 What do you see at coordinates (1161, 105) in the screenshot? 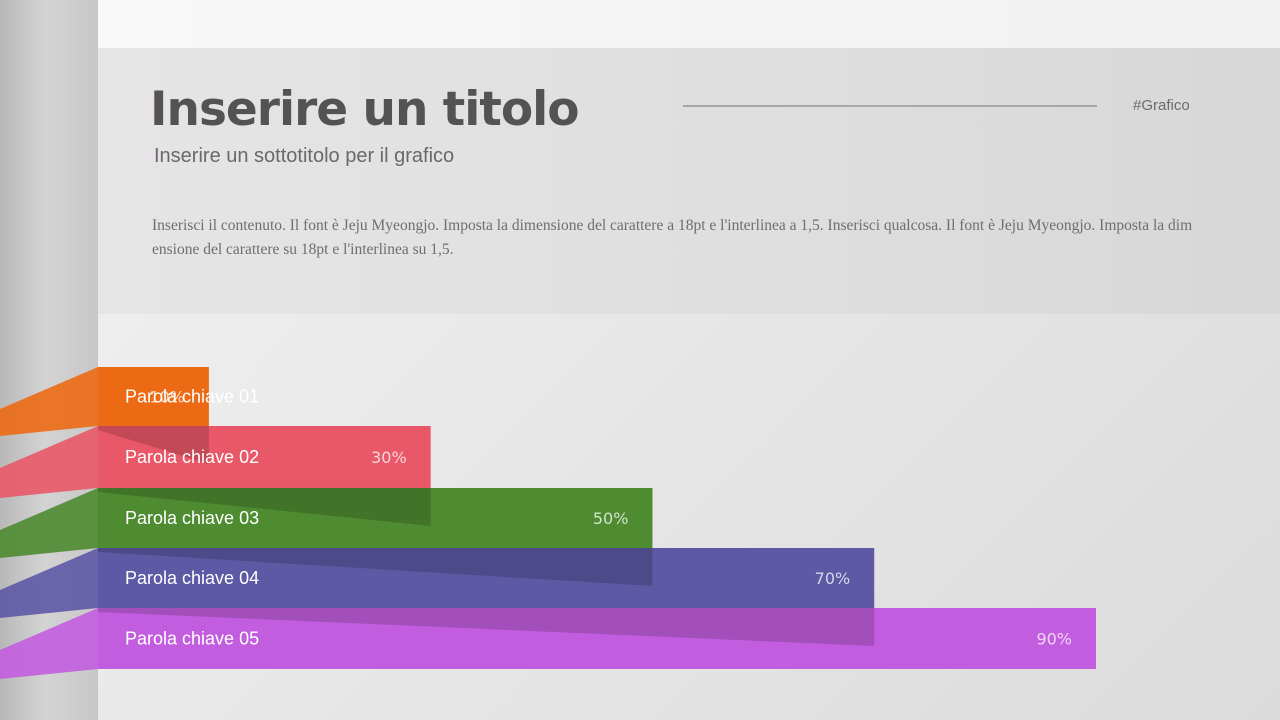
I see `category-tag: #Grafico` at bounding box center [1161, 105].